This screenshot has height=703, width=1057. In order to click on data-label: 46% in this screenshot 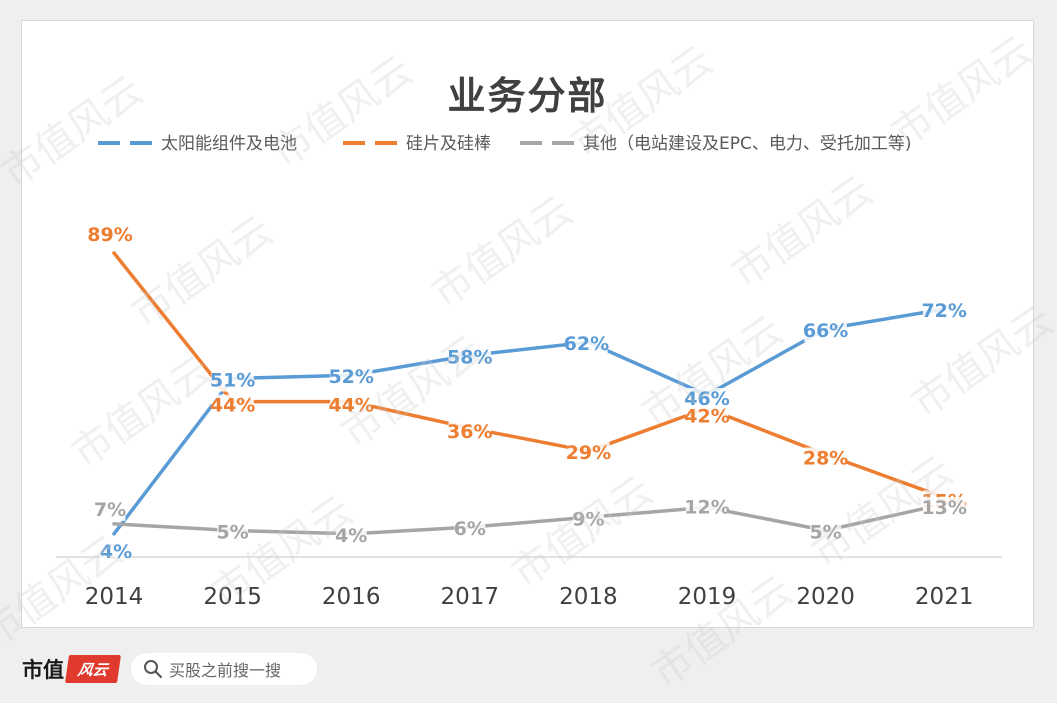, I will do `click(706, 399)`.